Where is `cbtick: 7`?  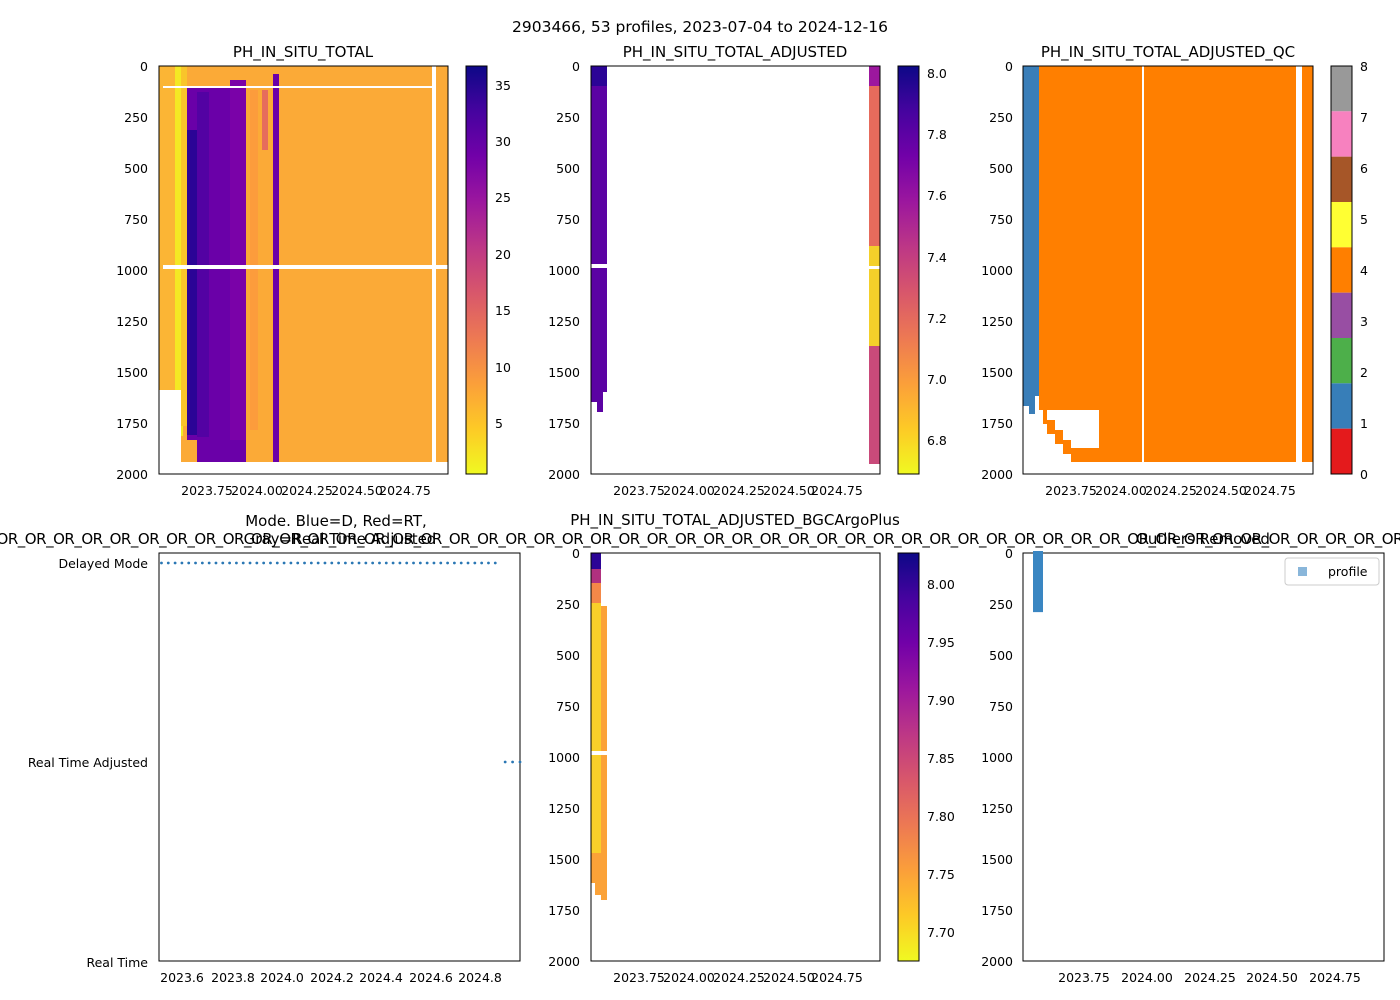 cbtick: 7 is located at coordinates (1364, 117).